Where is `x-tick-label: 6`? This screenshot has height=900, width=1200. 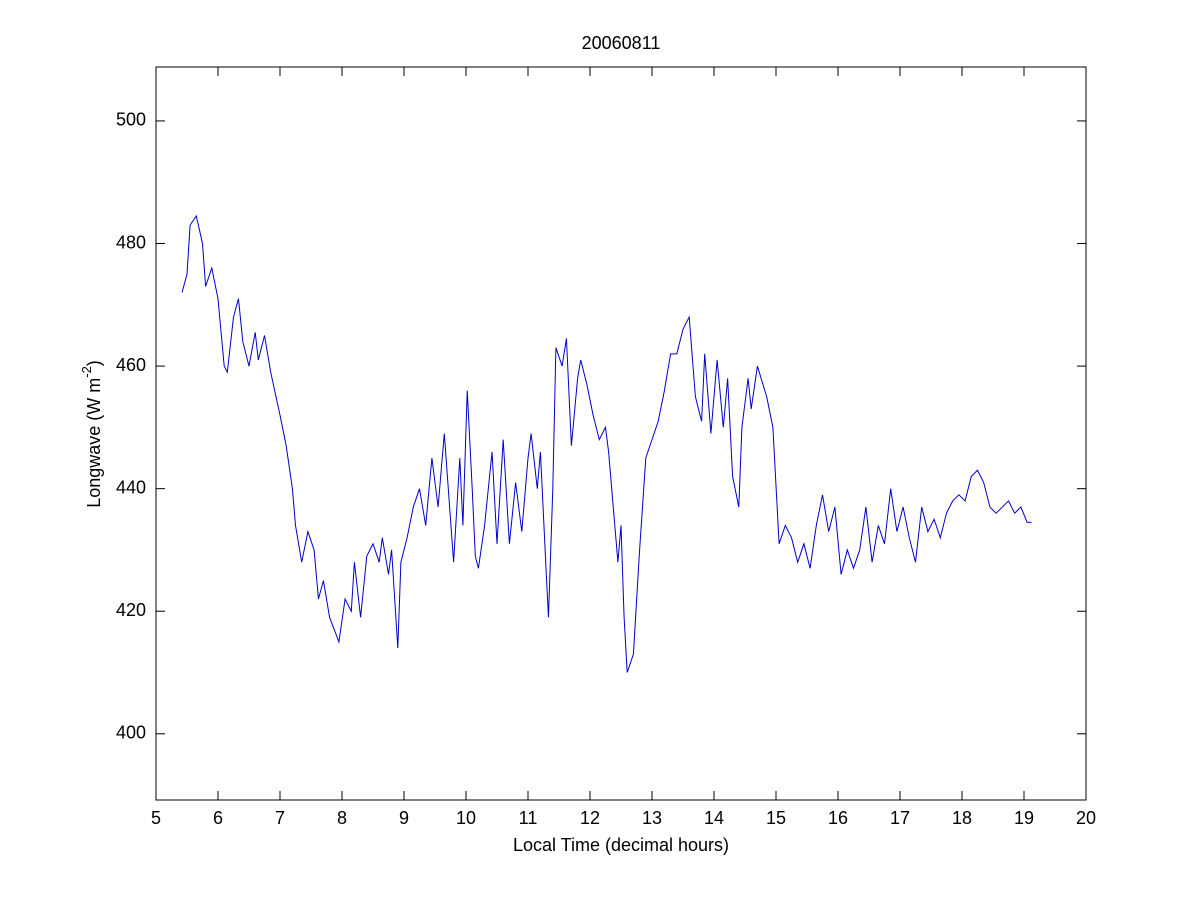
x-tick-label: 6 is located at coordinates (218, 818).